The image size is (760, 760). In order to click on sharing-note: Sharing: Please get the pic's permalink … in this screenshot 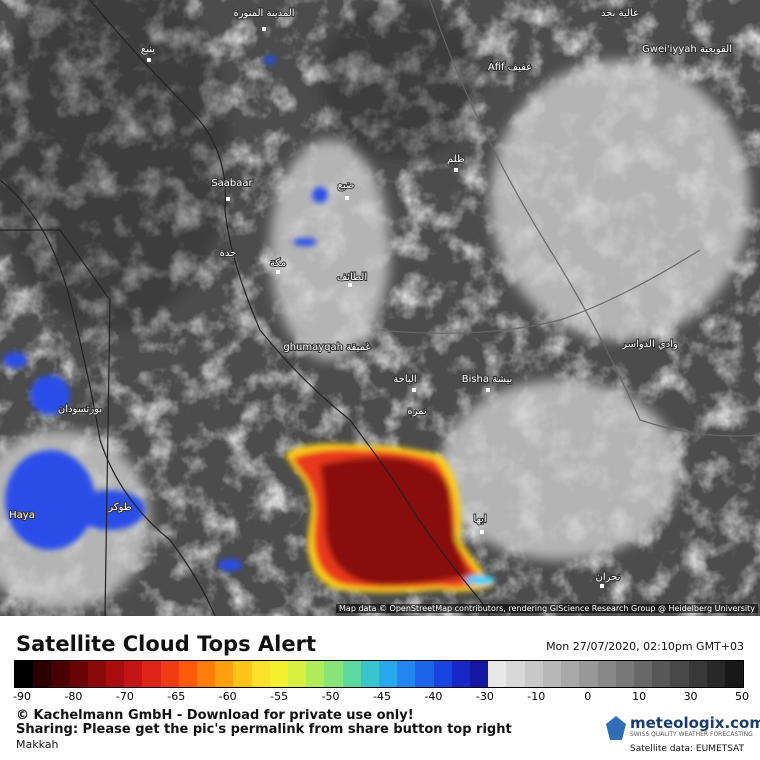, I will do `click(264, 729)`.